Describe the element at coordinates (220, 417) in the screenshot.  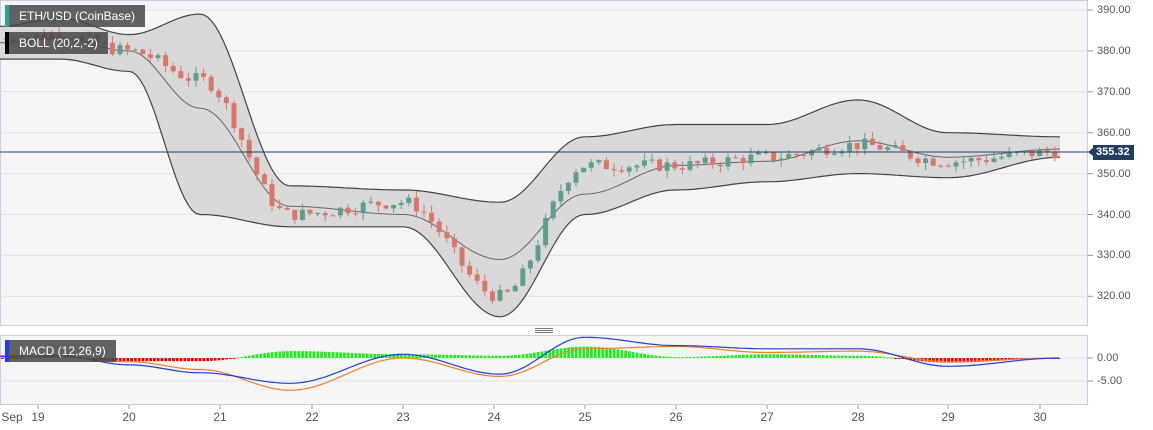
I see `time-tick: 21` at that location.